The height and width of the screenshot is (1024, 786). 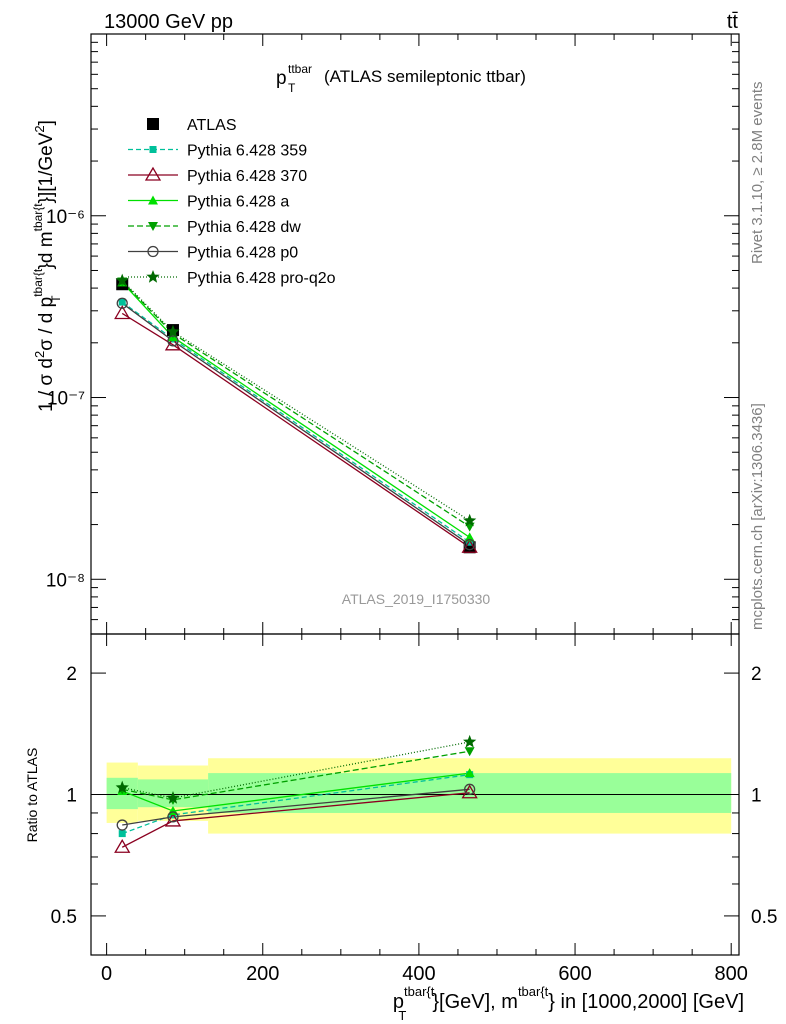 I want to click on rivet-label: Rivet 3.1.10, ≥ 2.8M events, so click(x=757, y=173).